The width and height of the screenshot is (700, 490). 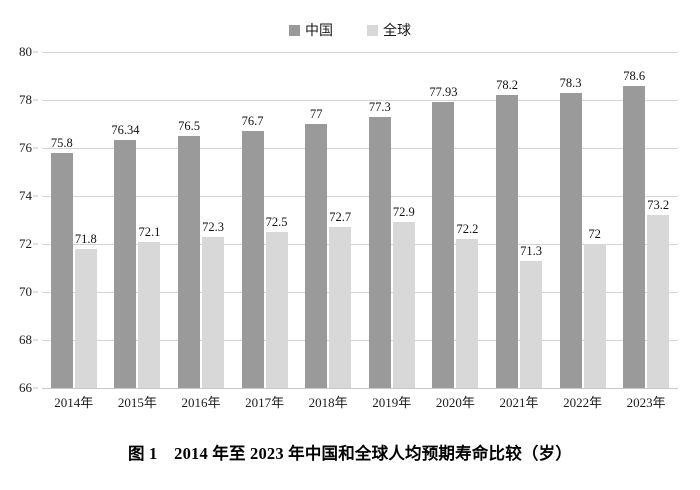 What do you see at coordinates (294, 30) in the screenshot?
I see `legend-swatch-china` at bounding box center [294, 30].